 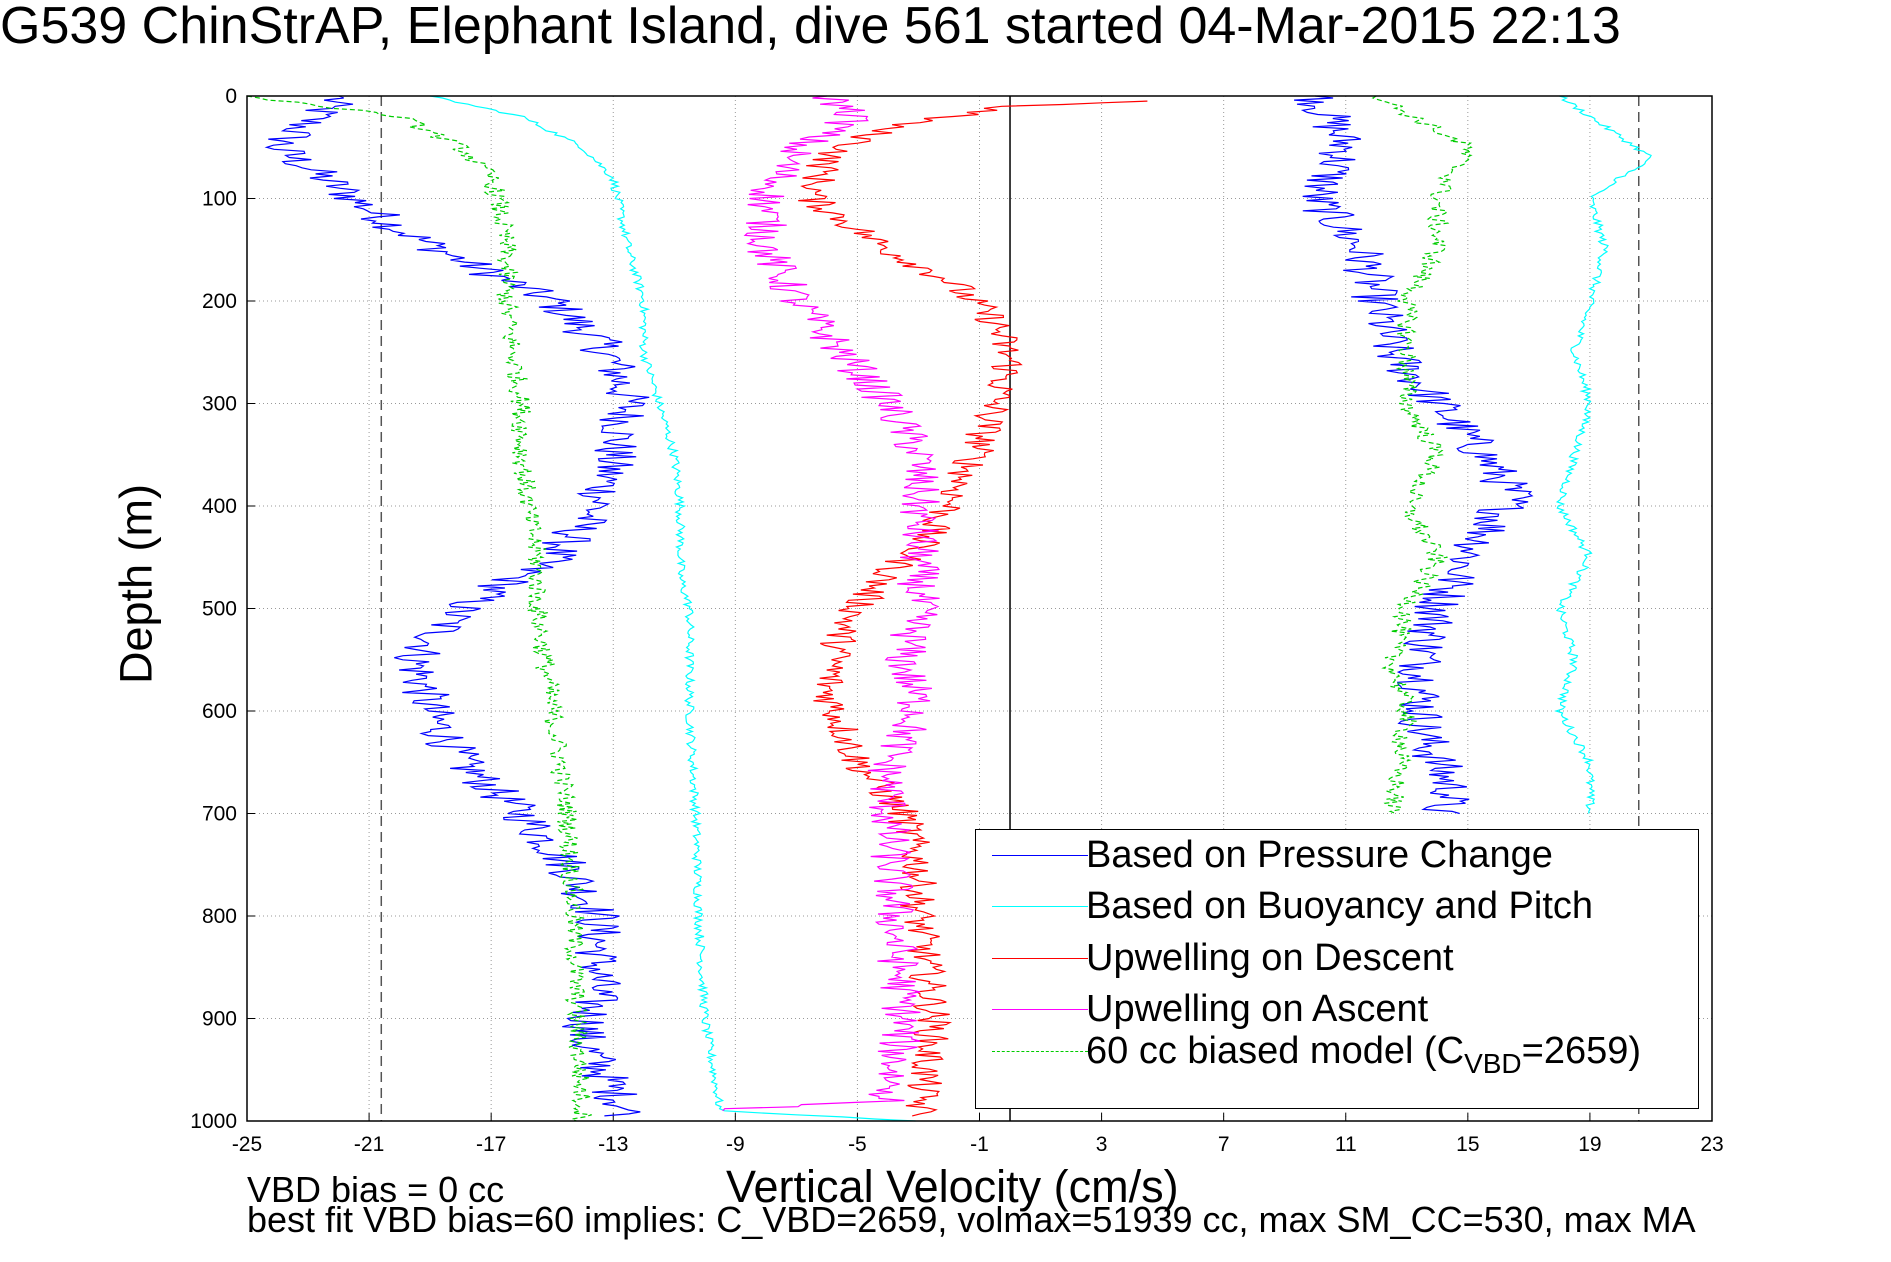 What do you see at coordinates (219, 609) in the screenshot?
I see `y-tick-label: 500` at bounding box center [219, 609].